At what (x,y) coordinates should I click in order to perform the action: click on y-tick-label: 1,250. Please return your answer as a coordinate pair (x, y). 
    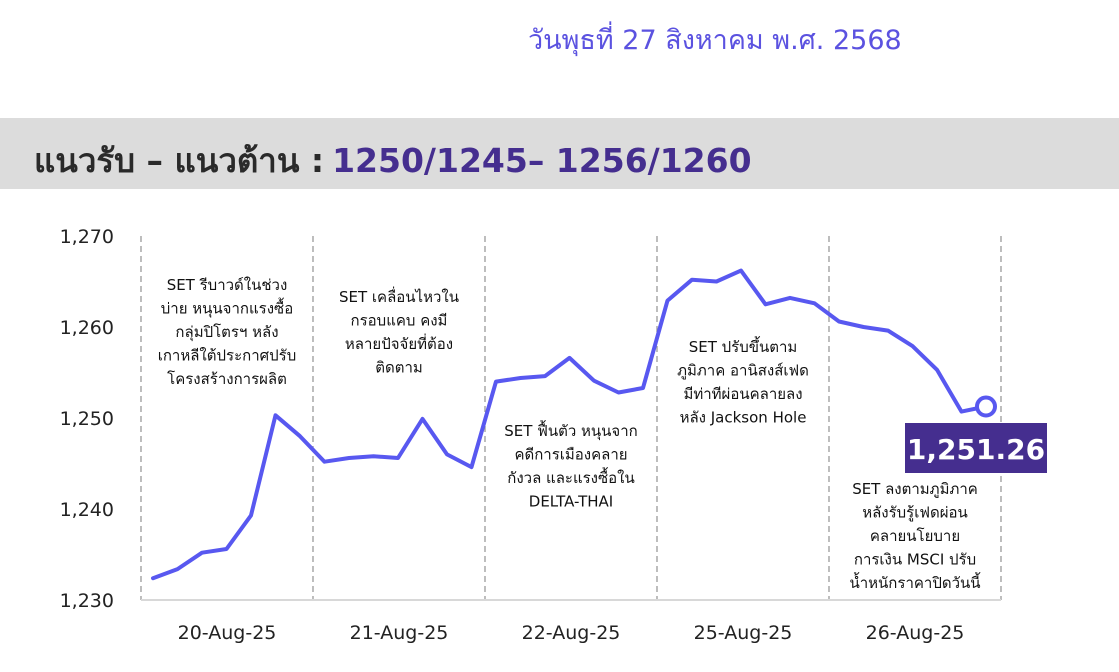
    Looking at the image, I should click on (87, 419).